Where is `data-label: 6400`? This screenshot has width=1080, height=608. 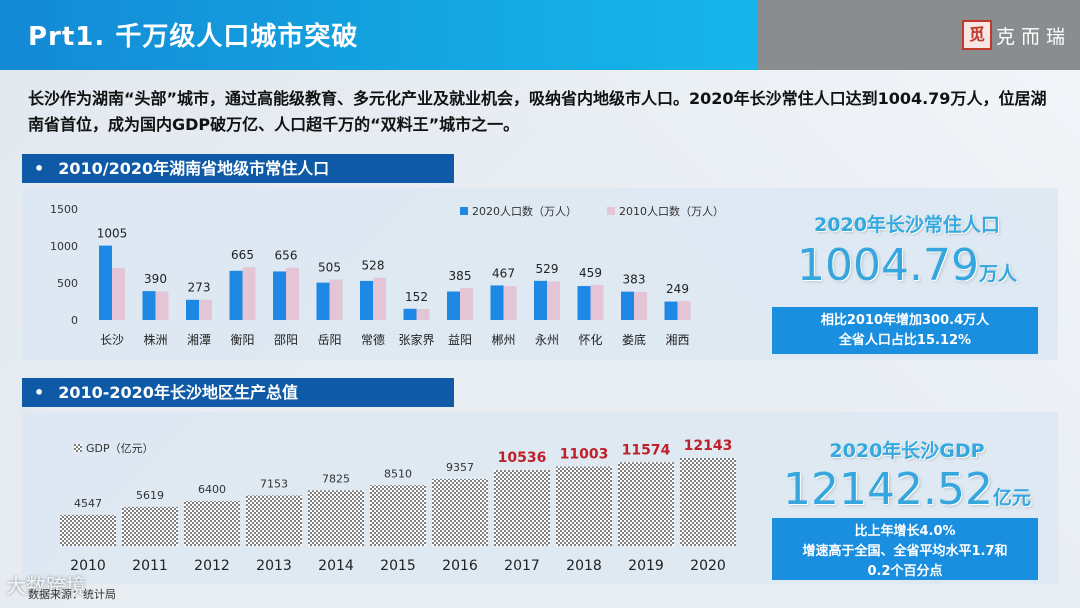
data-label: 6400 is located at coordinates (212, 489).